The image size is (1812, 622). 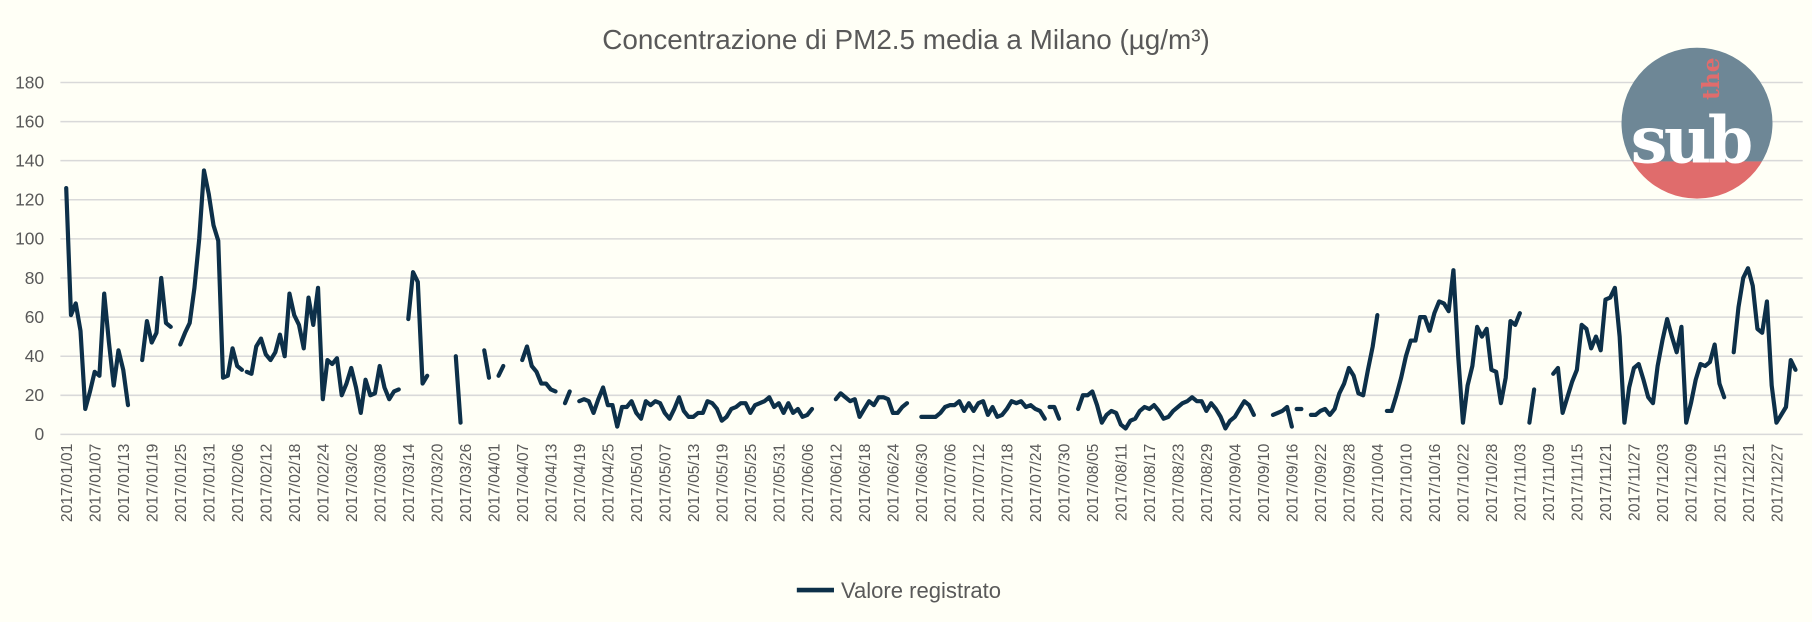 What do you see at coordinates (1207, 483) in the screenshot?
I see `x-tick-label: 2017/08/29` at bounding box center [1207, 483].